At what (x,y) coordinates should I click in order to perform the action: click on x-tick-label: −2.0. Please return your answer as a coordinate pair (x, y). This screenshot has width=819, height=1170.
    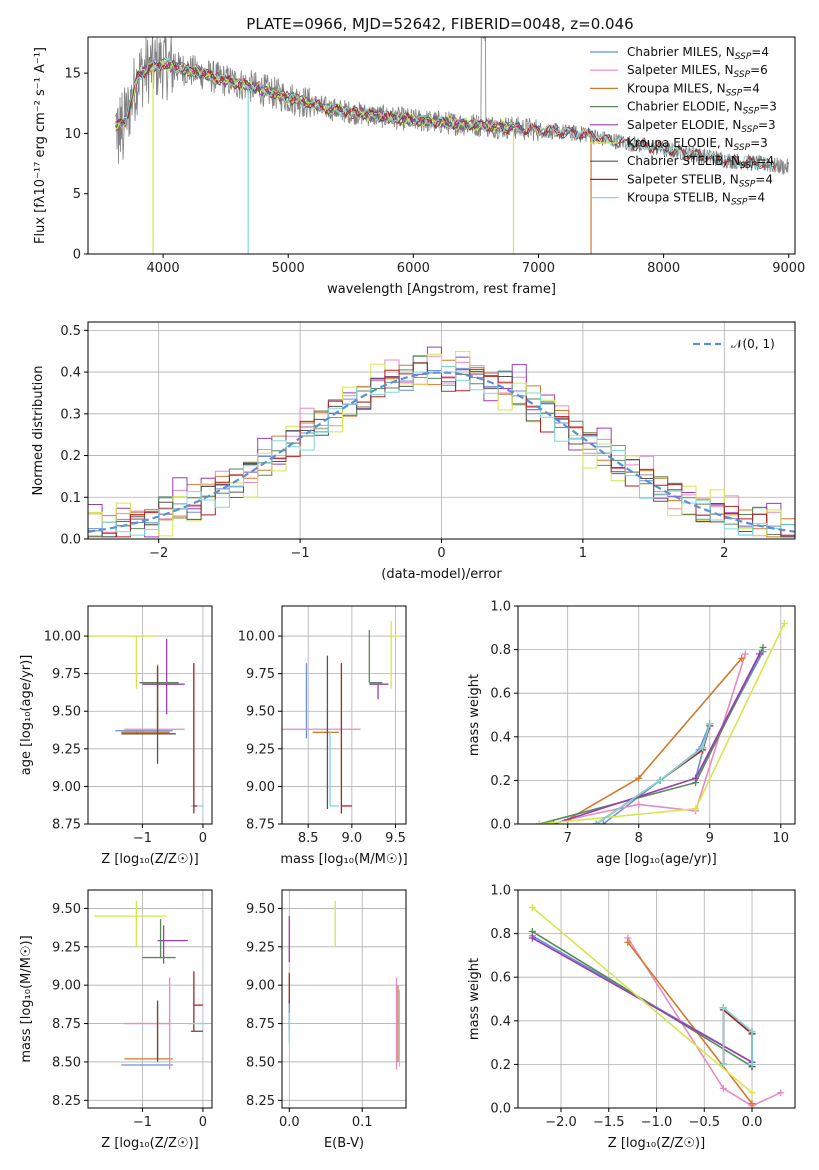
    Looking at the image, I should click on (561, 1122).